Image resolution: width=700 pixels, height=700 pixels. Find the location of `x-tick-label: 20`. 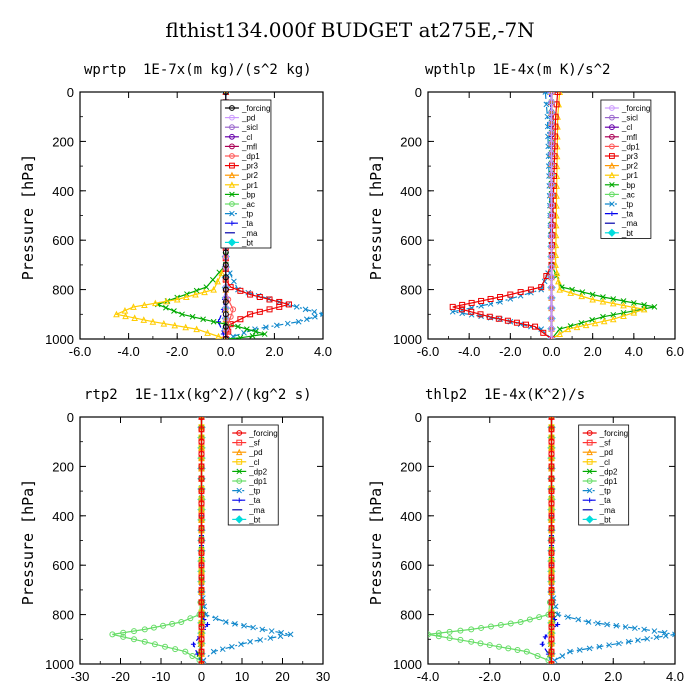

x-tick-label: 20 is located at coordinates (282, 676).